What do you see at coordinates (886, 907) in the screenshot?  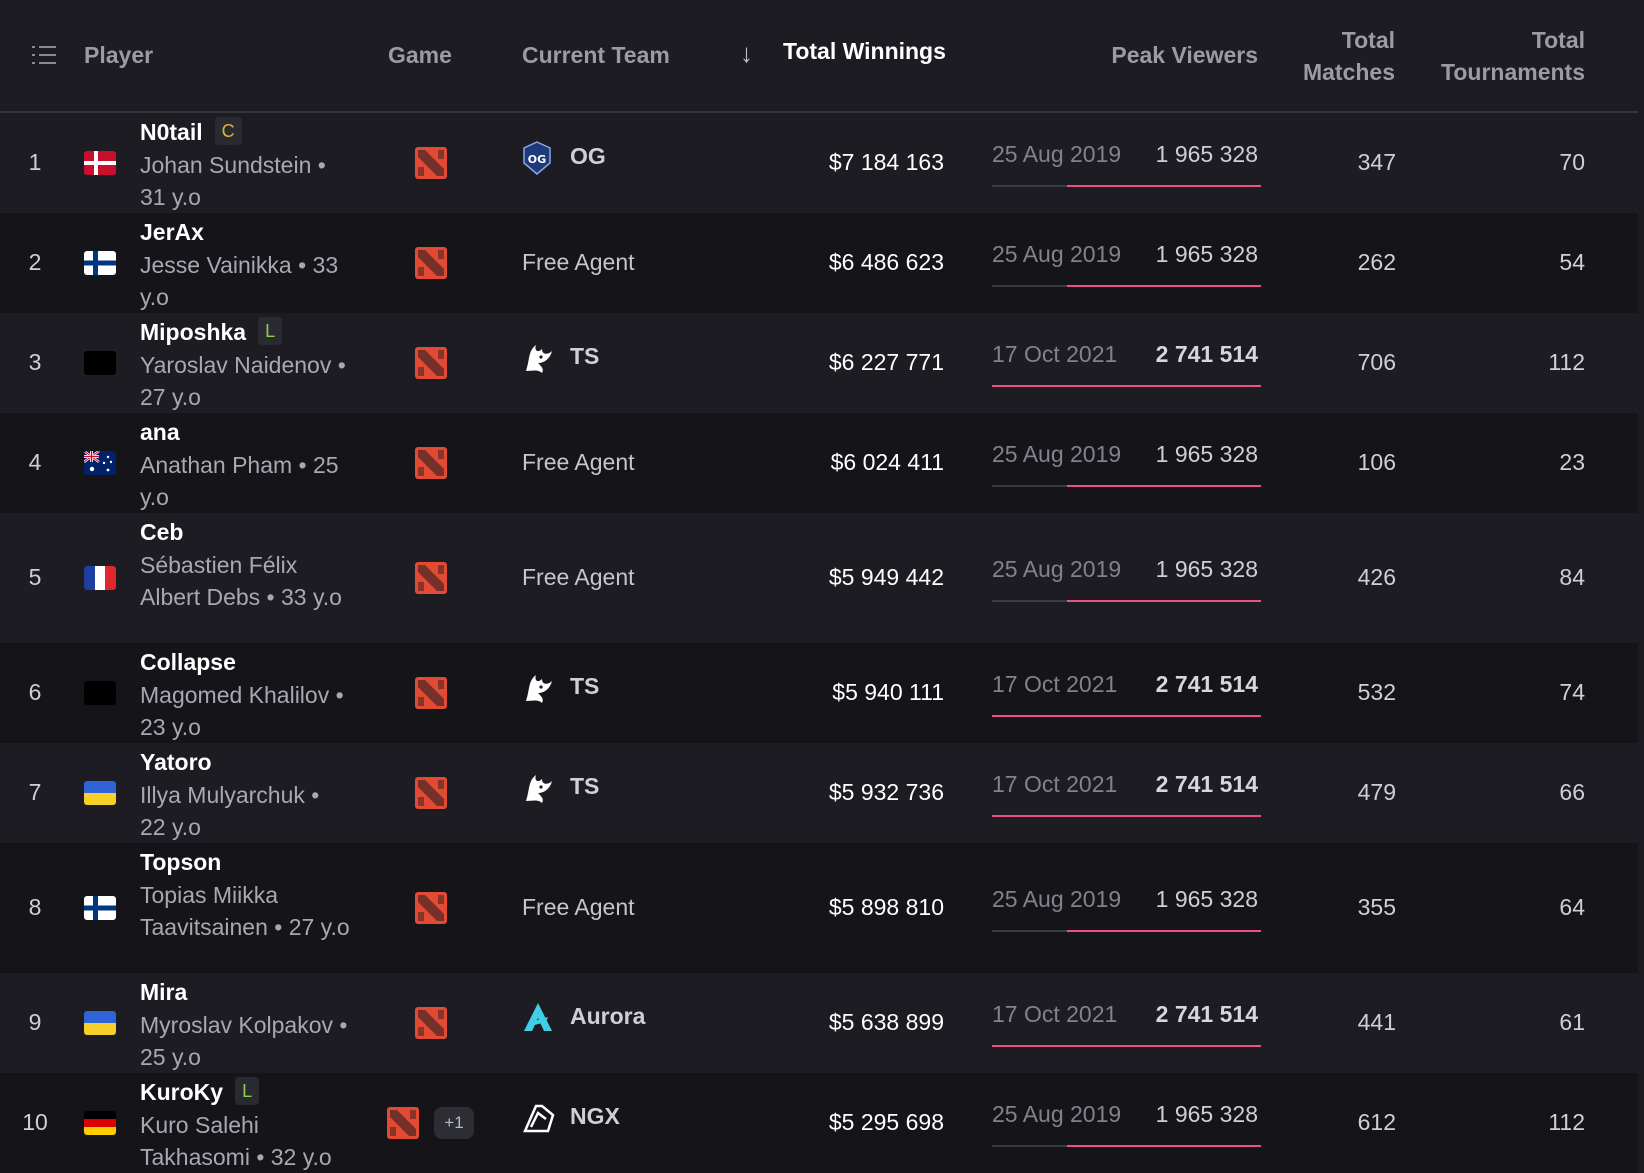 I see `total-winnings: $5 898 810` at bounding box center [886, 907].